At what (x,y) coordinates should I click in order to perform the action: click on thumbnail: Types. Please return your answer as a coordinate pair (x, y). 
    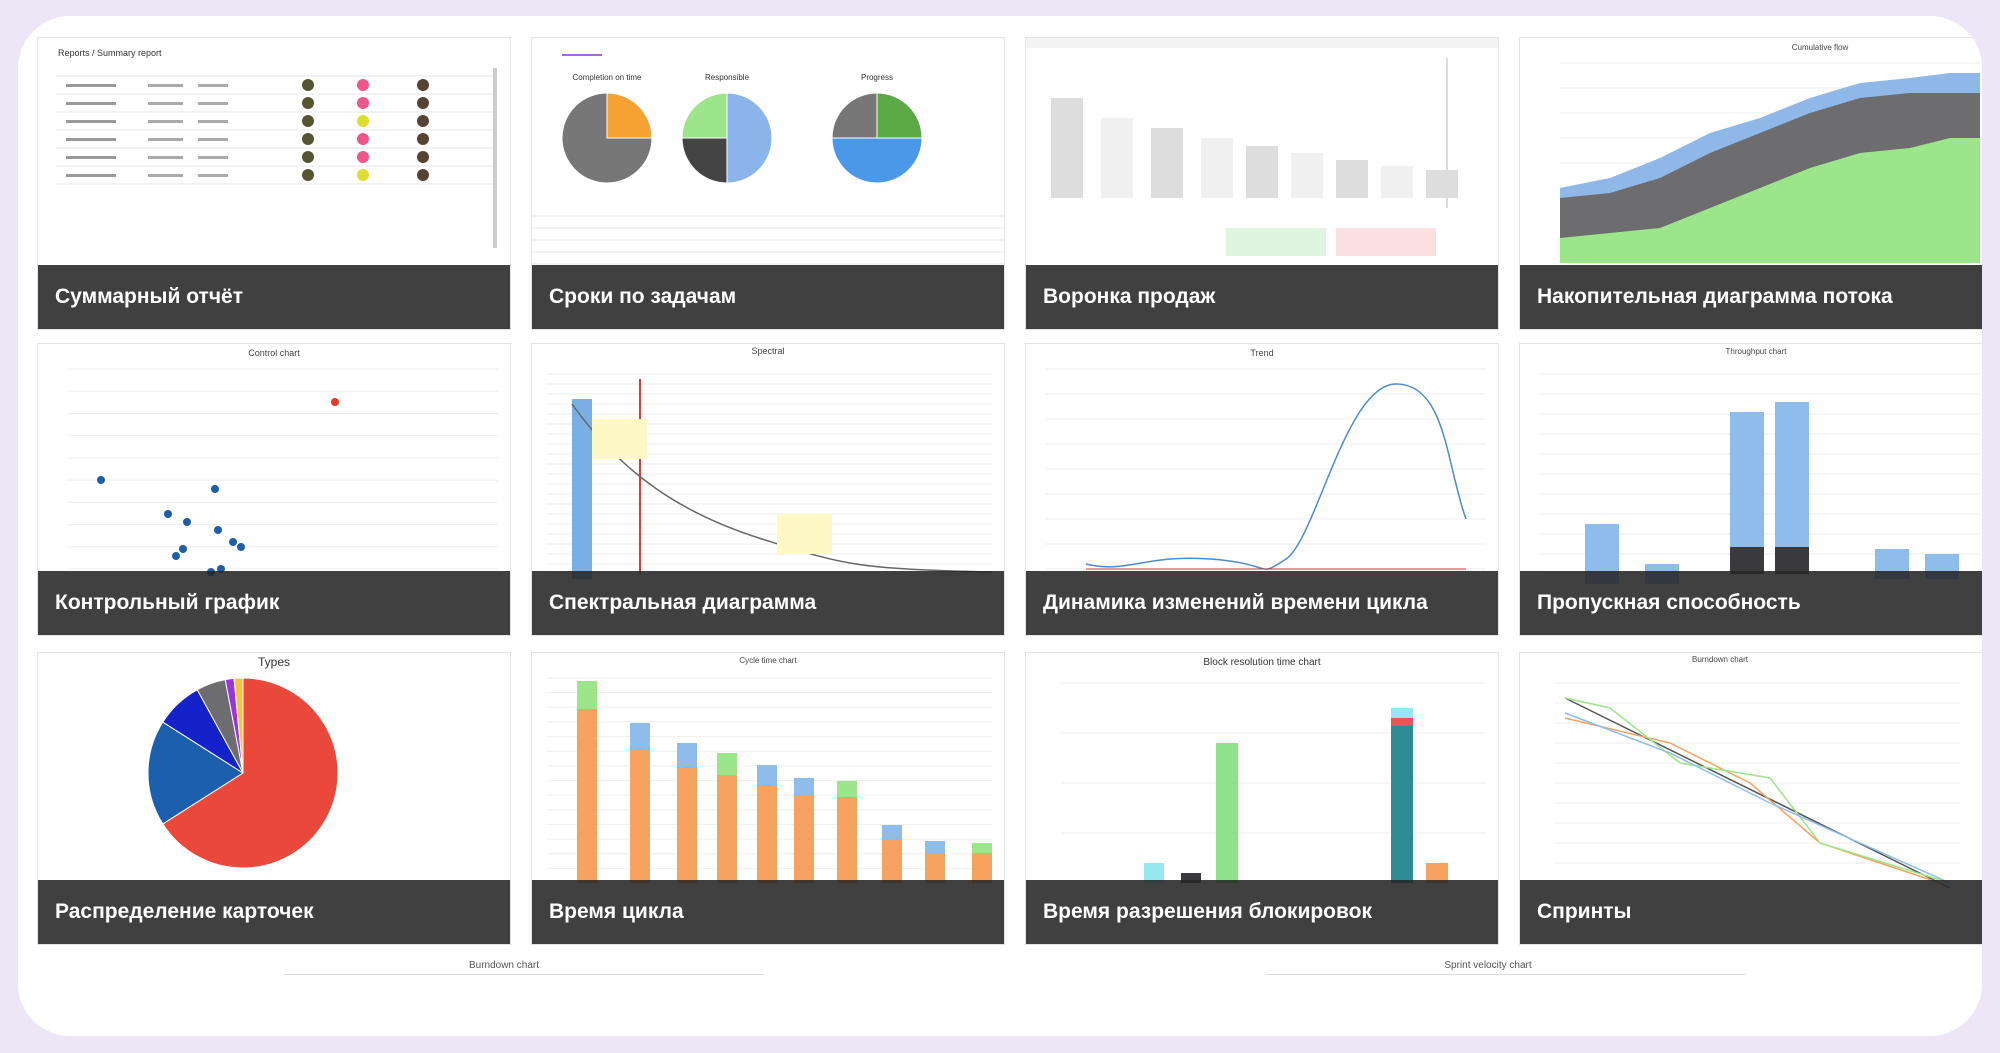
    Looking at the image, I should click on (243, 762).